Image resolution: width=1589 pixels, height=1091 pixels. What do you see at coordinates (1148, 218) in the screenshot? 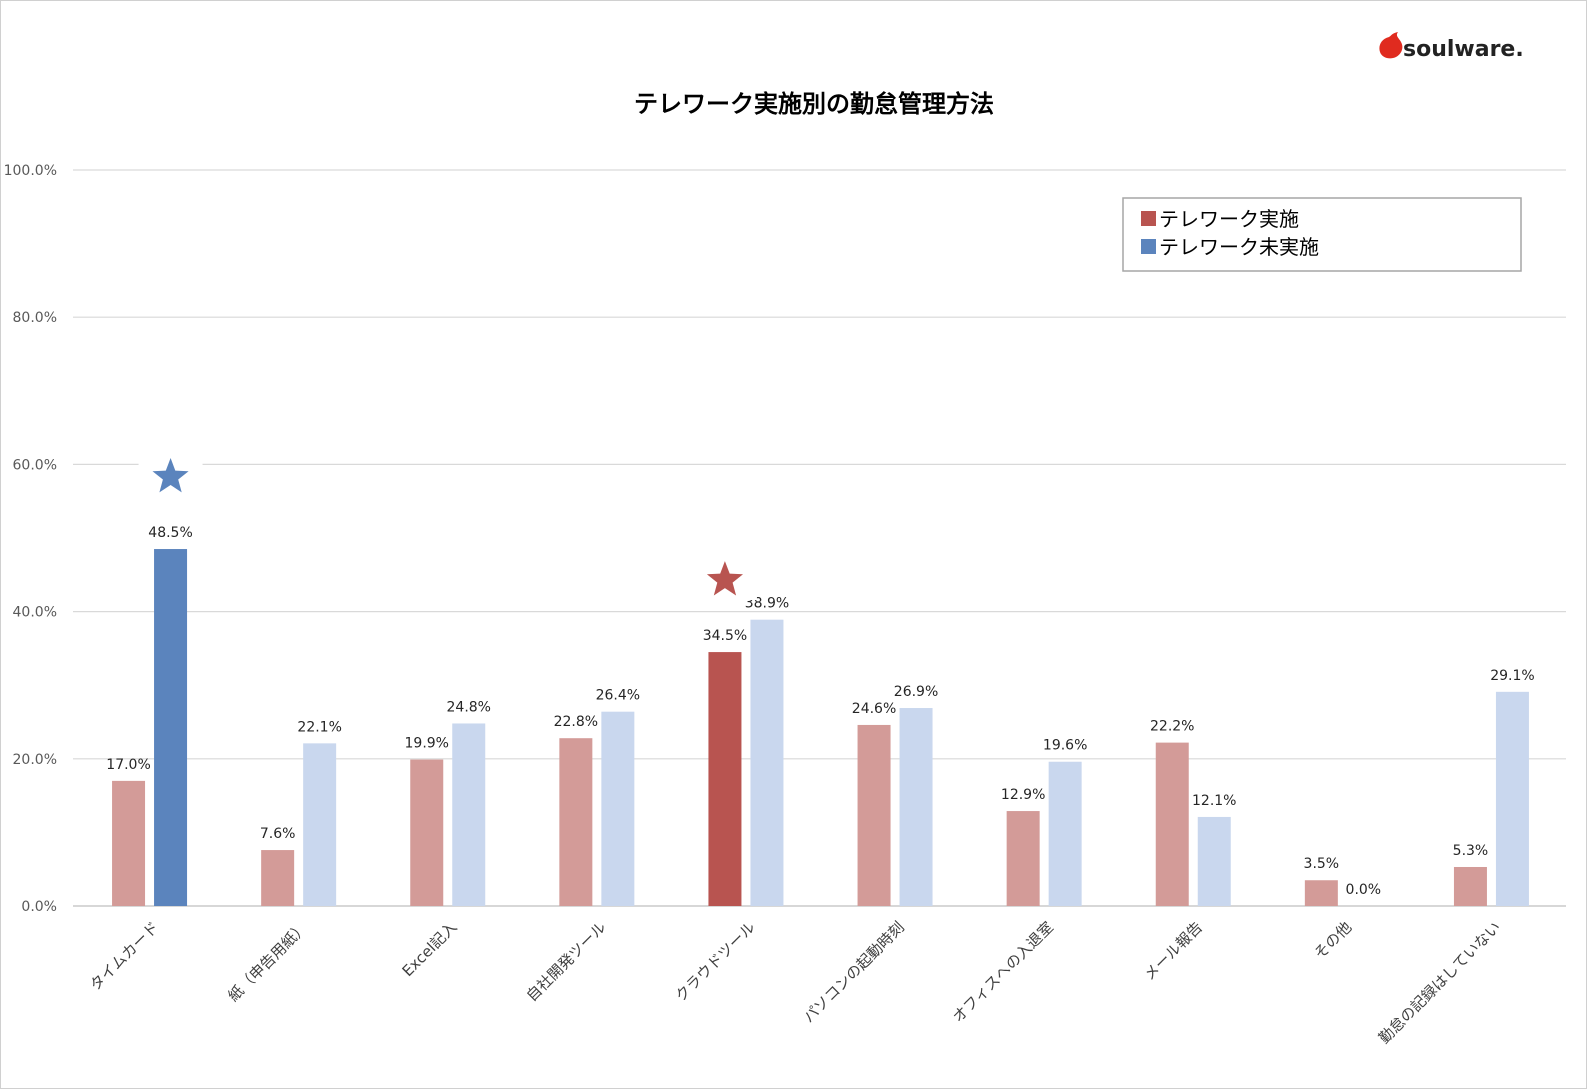
I see `legend-swatch-telework` at bounding box center [1148, 218].